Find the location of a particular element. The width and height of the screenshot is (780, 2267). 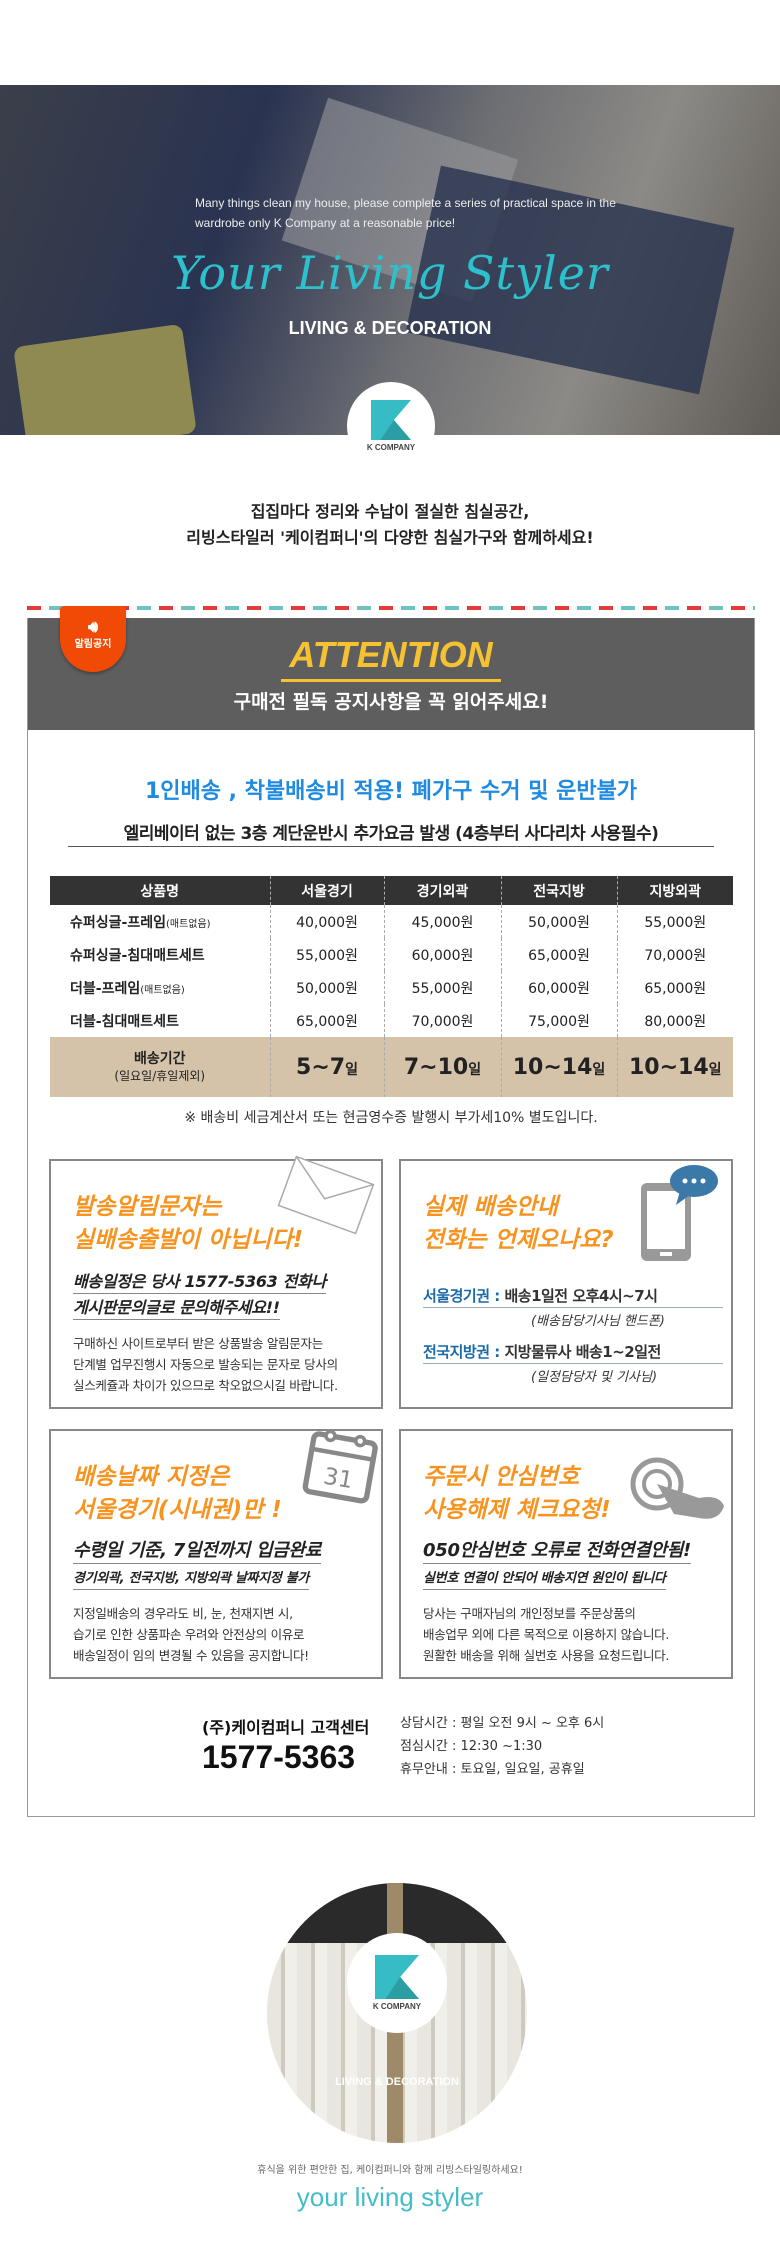

table-header-row: 상품명 서울경기 경기외곽 전국지방 지방외곽 is located at coordinates (391, 890).